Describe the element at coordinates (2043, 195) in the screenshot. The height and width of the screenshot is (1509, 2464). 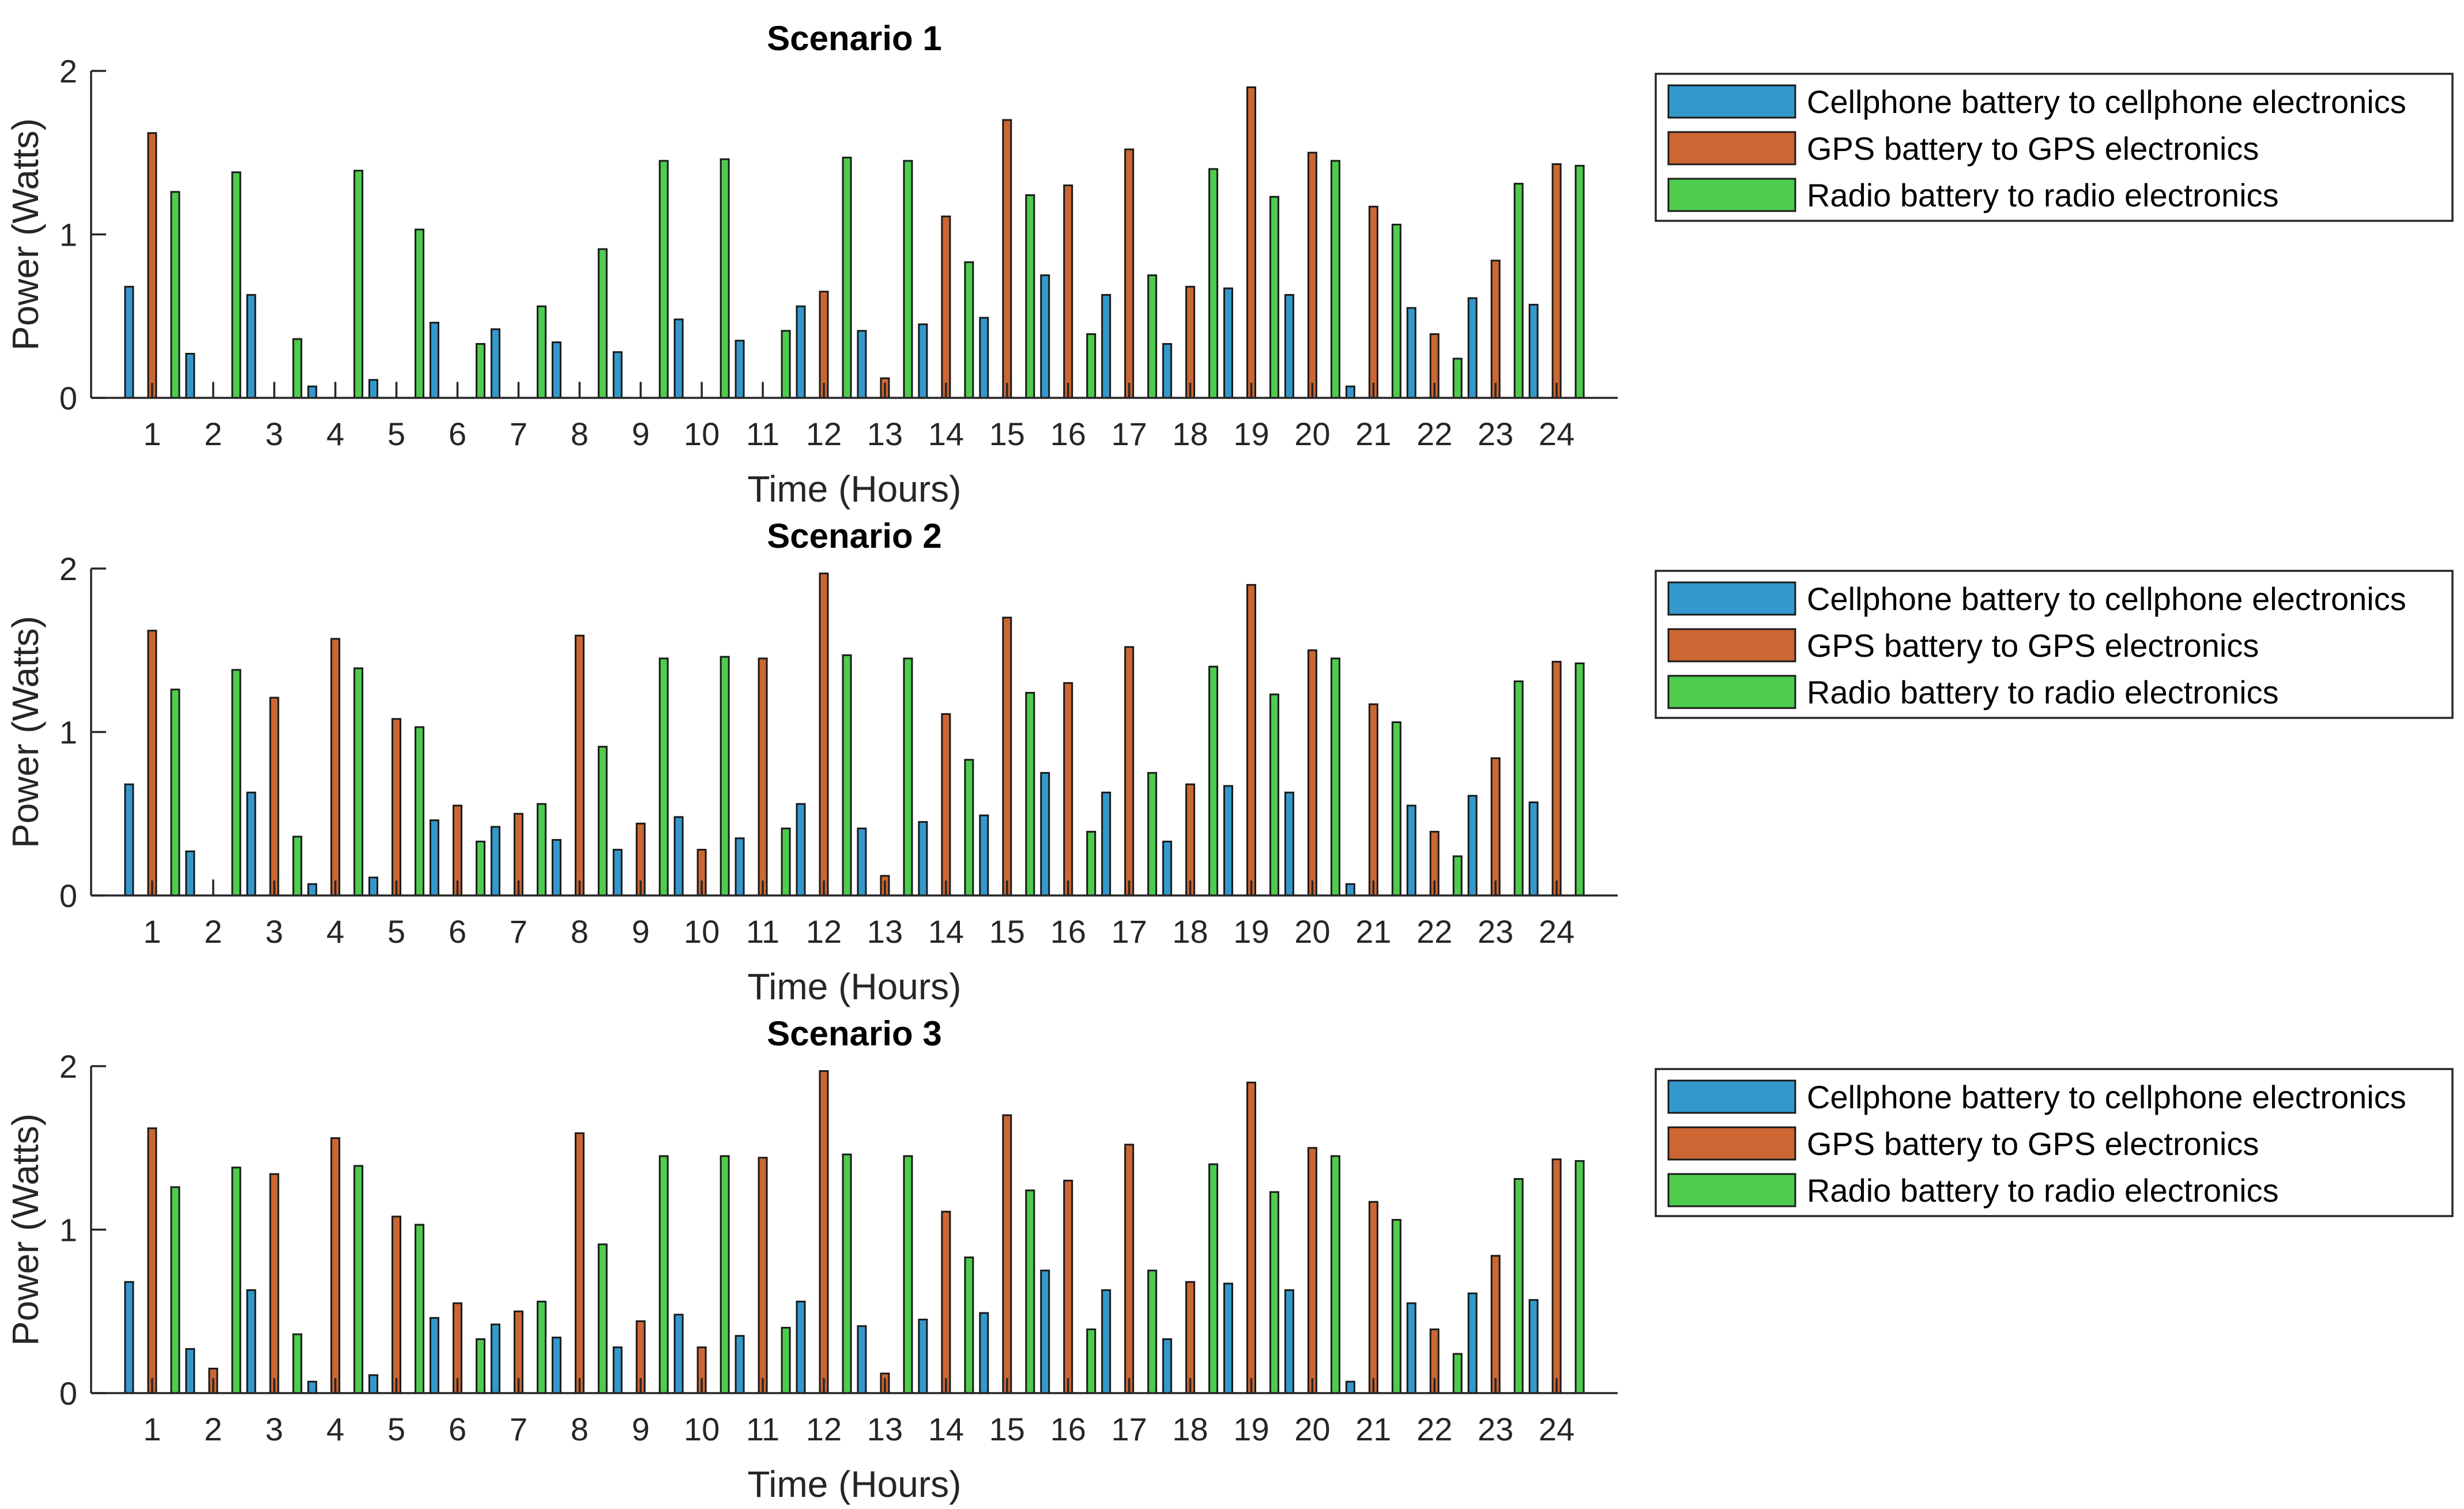
I see `legend-label: Radio battery to radio electronics` at that location.